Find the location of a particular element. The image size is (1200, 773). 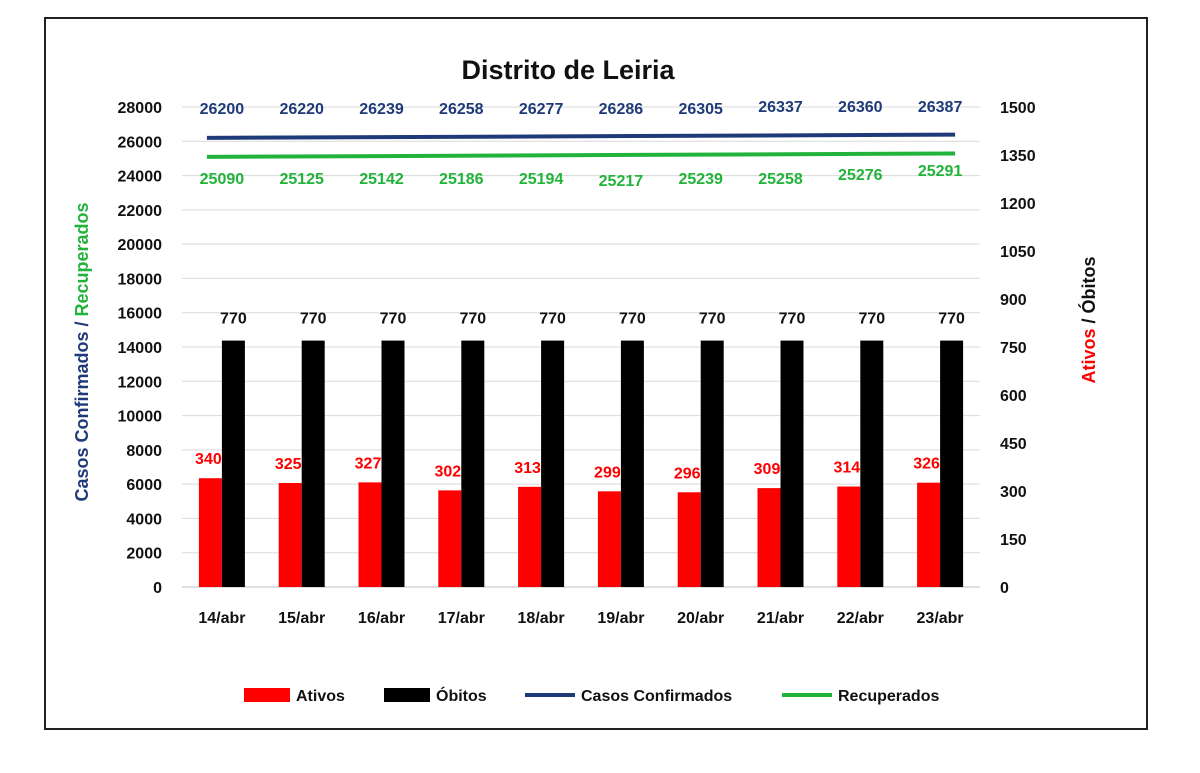

data-label-recuperados: 25142 is located at coordinates (381, 179).